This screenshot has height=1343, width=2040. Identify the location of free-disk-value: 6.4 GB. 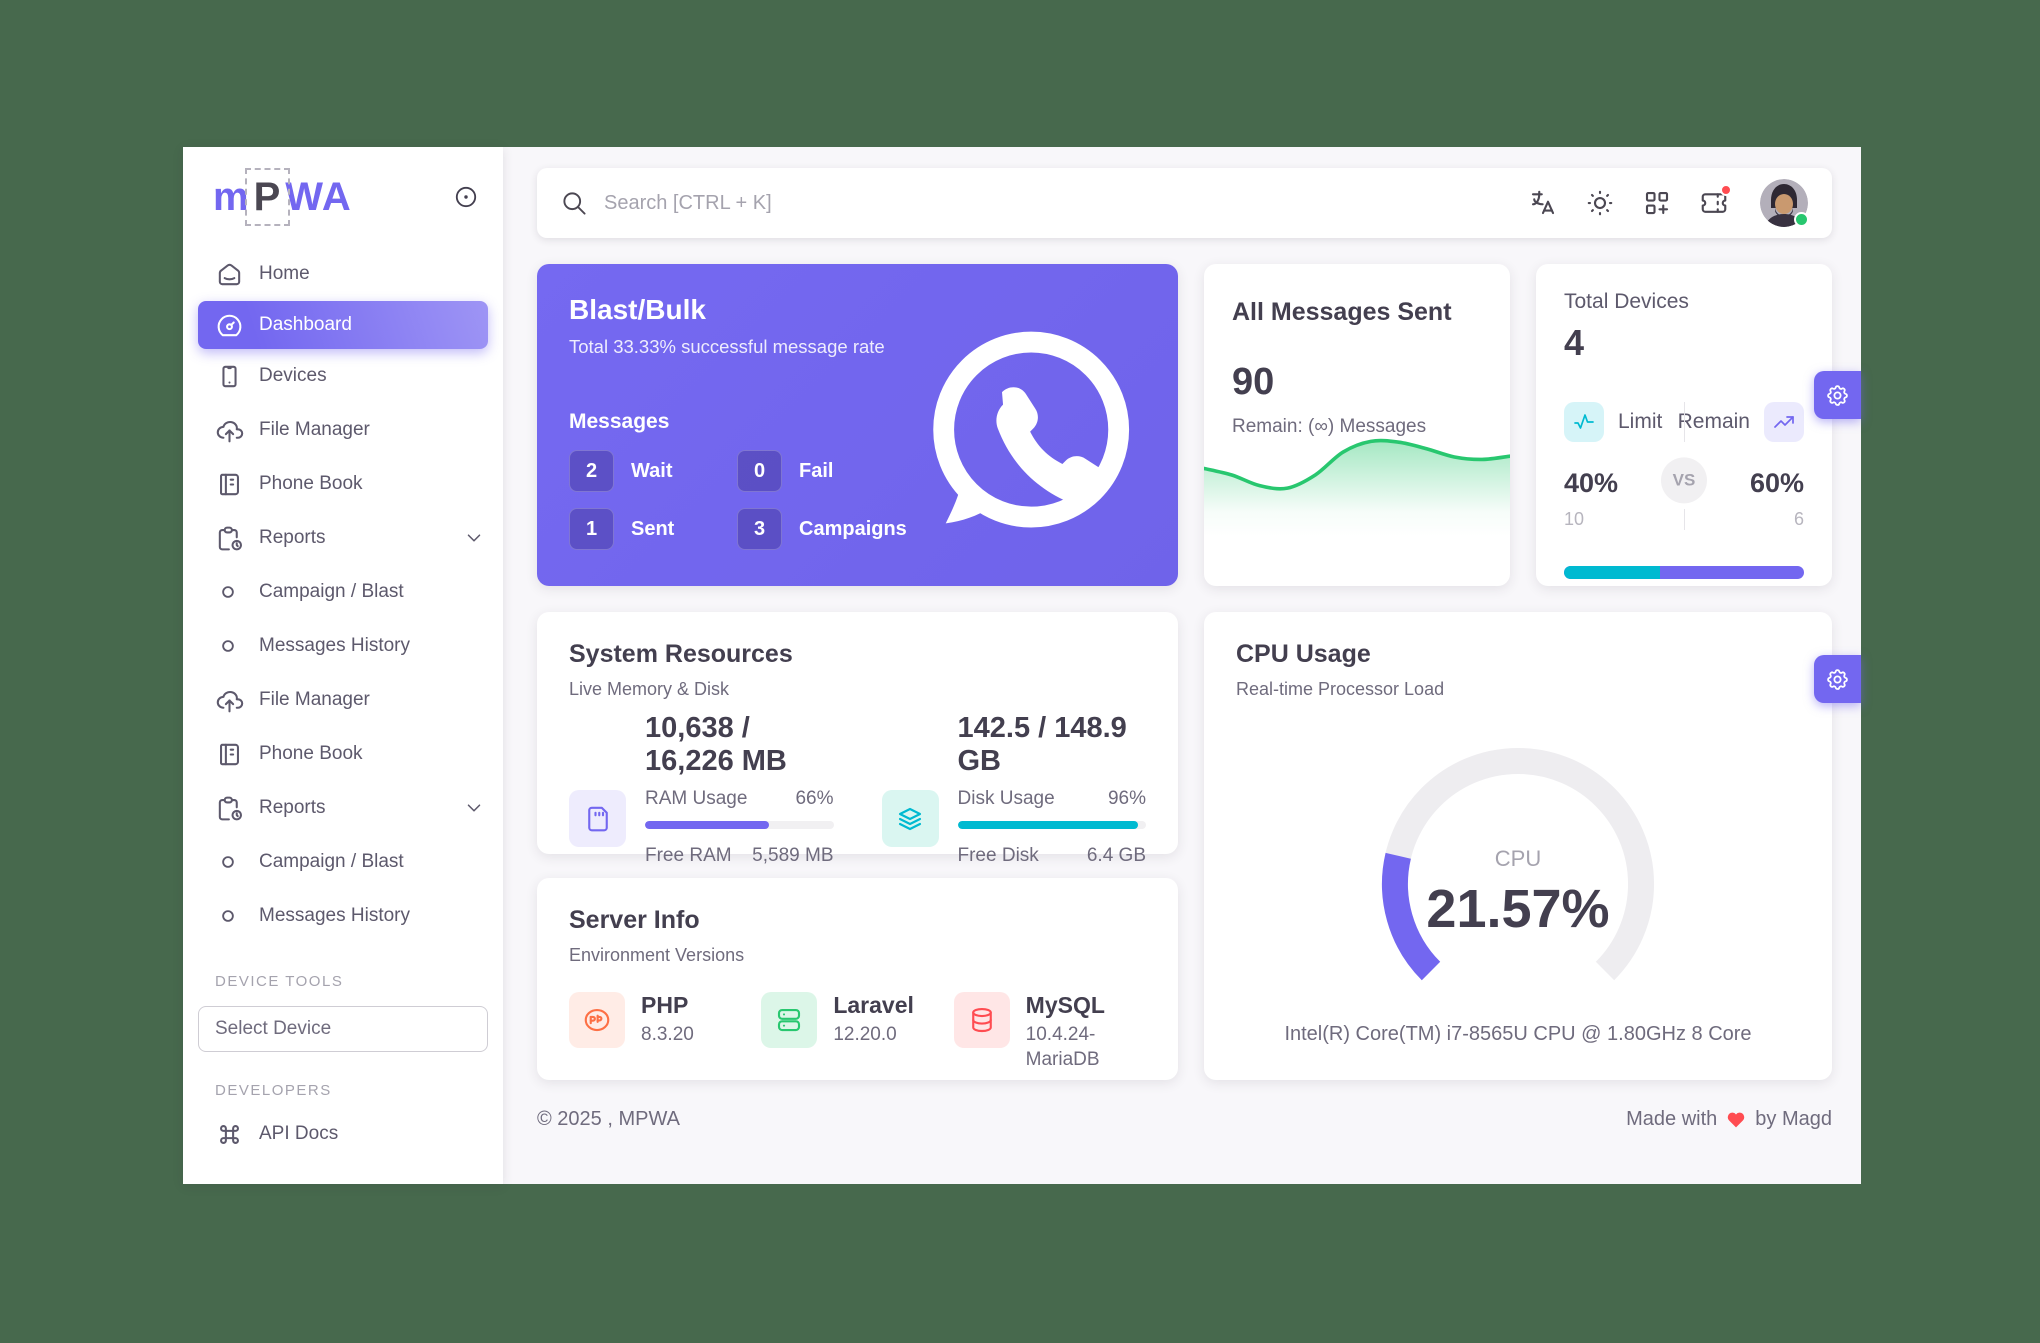
(1116, 855).